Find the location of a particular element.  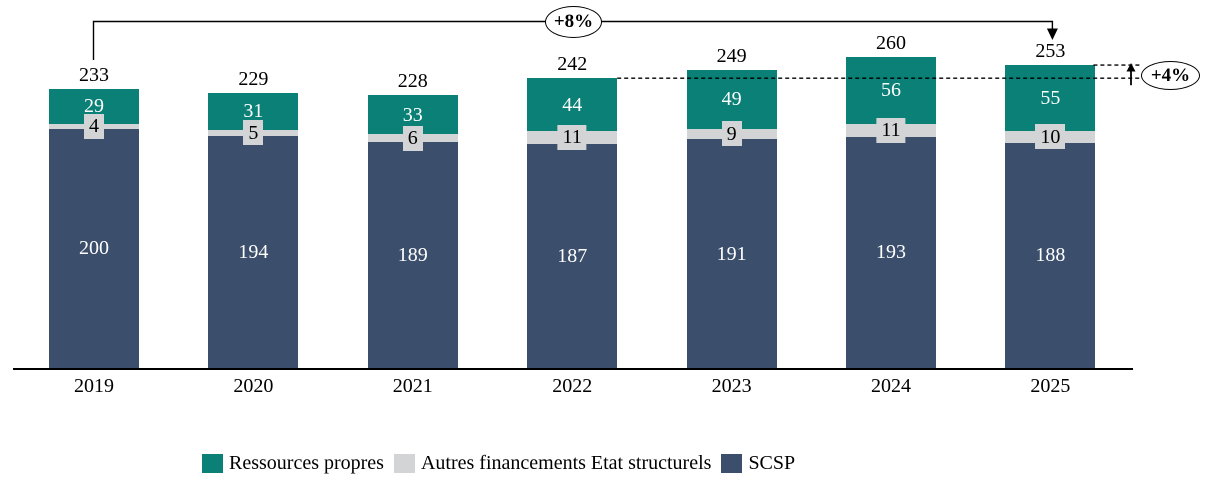

segment-scsp-2019: 200 is located at coordinates (94, 248).